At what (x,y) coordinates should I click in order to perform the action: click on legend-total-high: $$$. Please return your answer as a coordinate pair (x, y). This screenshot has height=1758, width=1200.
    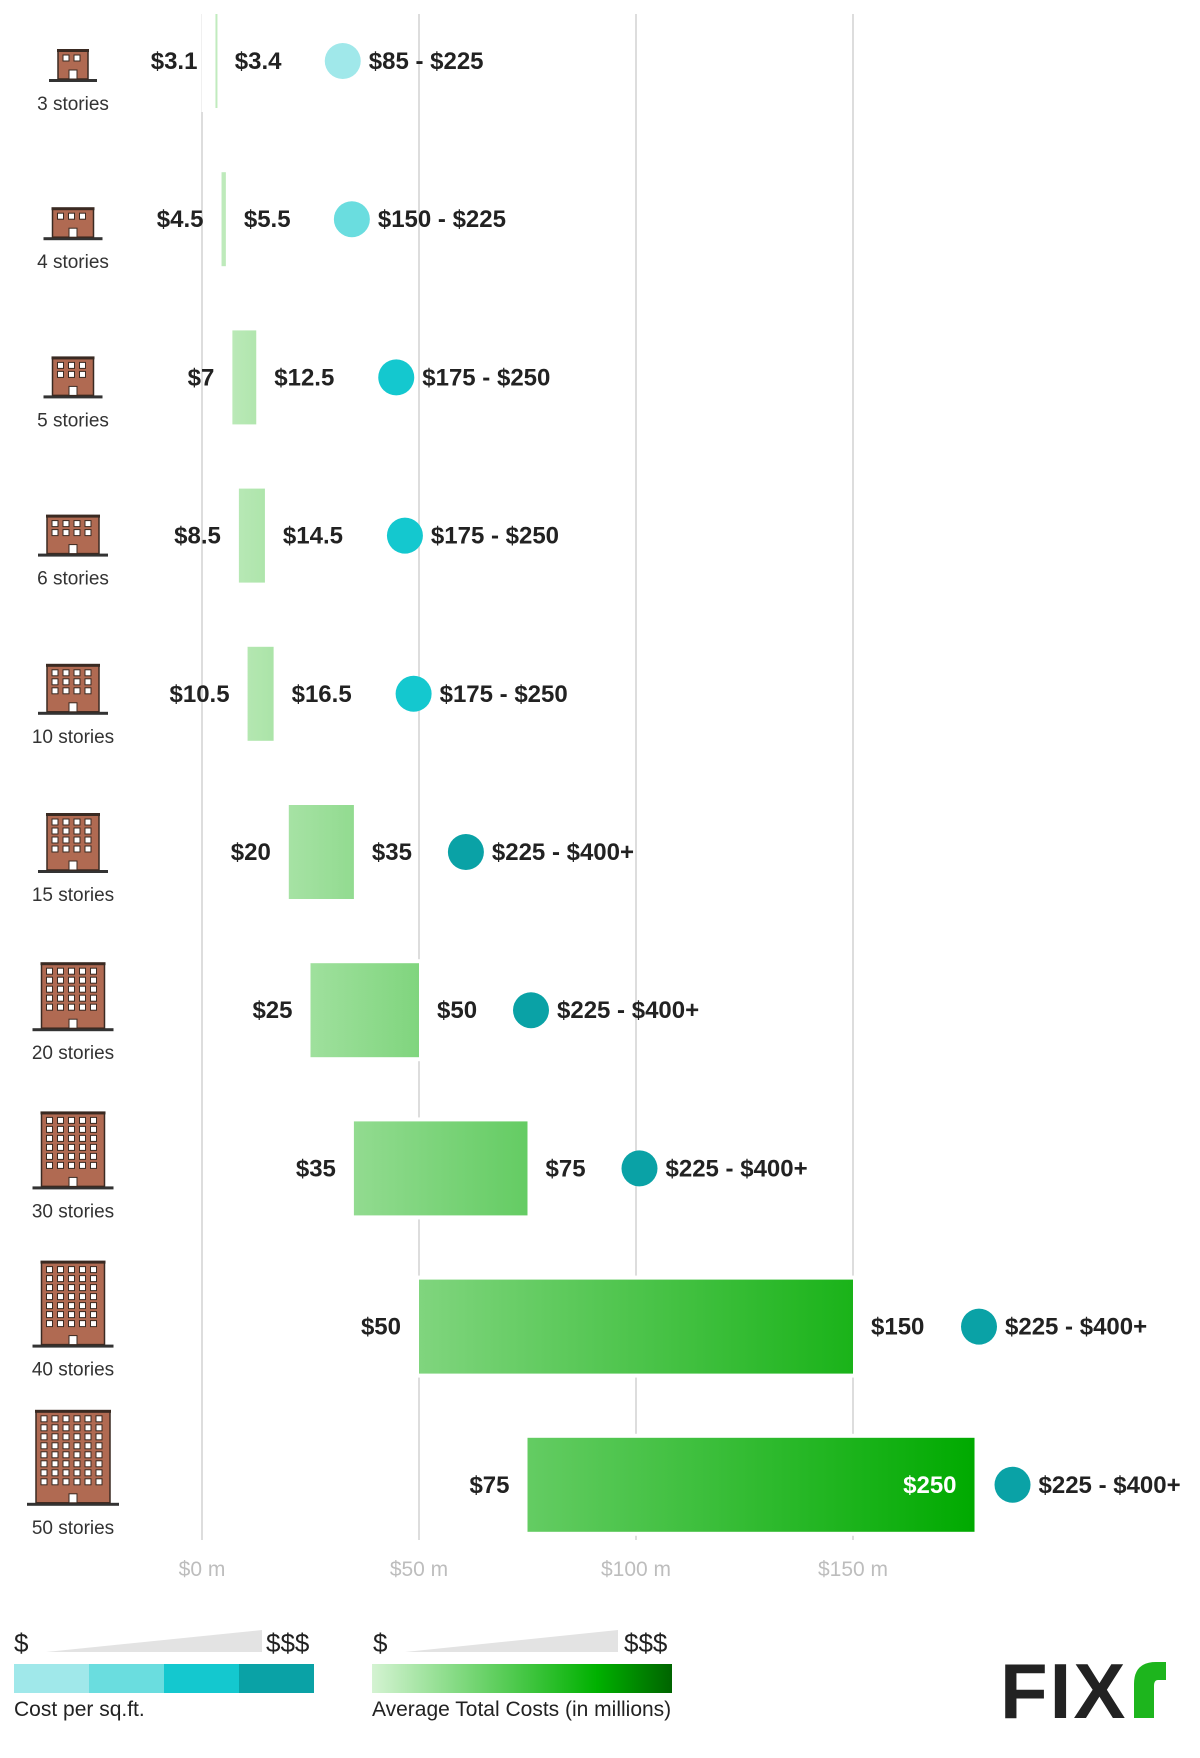
    Looking at the image, I should click on (646, 1643).